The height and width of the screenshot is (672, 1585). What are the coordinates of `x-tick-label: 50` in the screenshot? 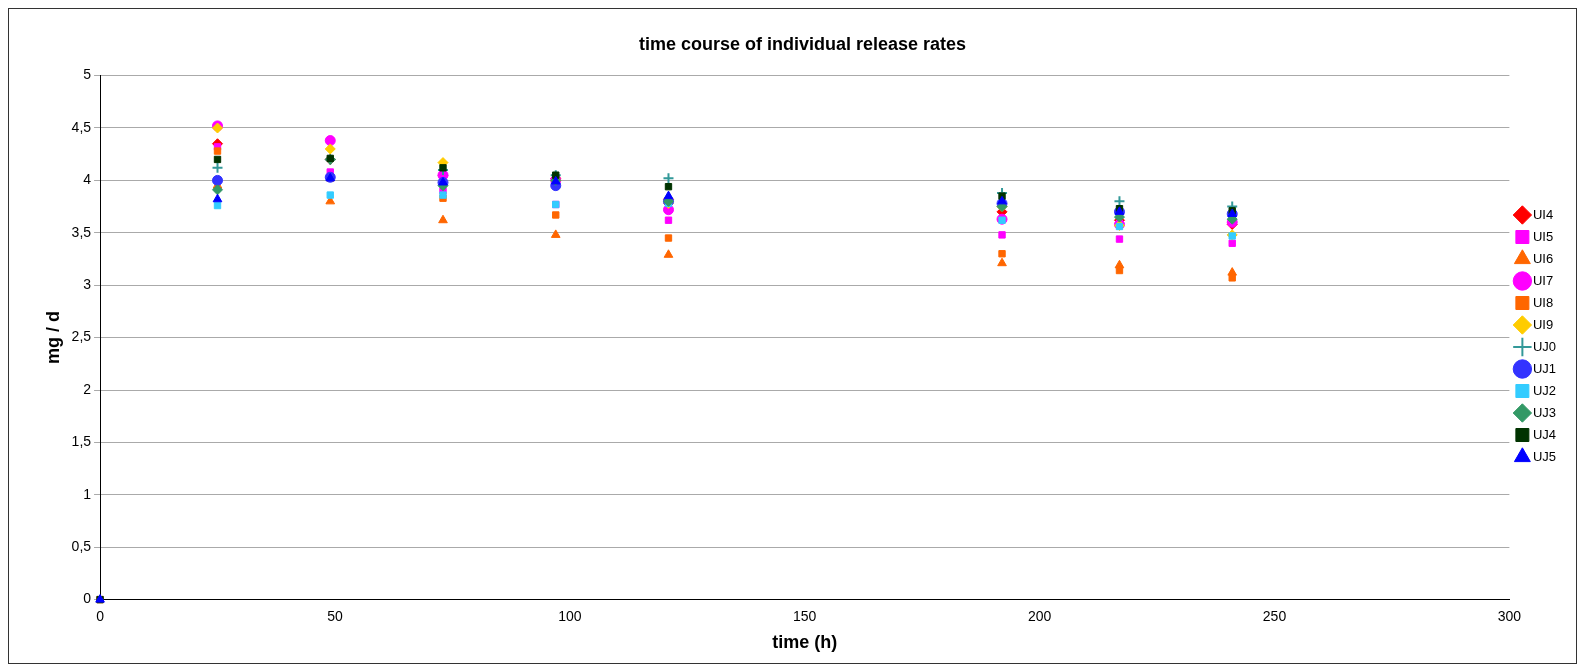 It's located at (335, 615).